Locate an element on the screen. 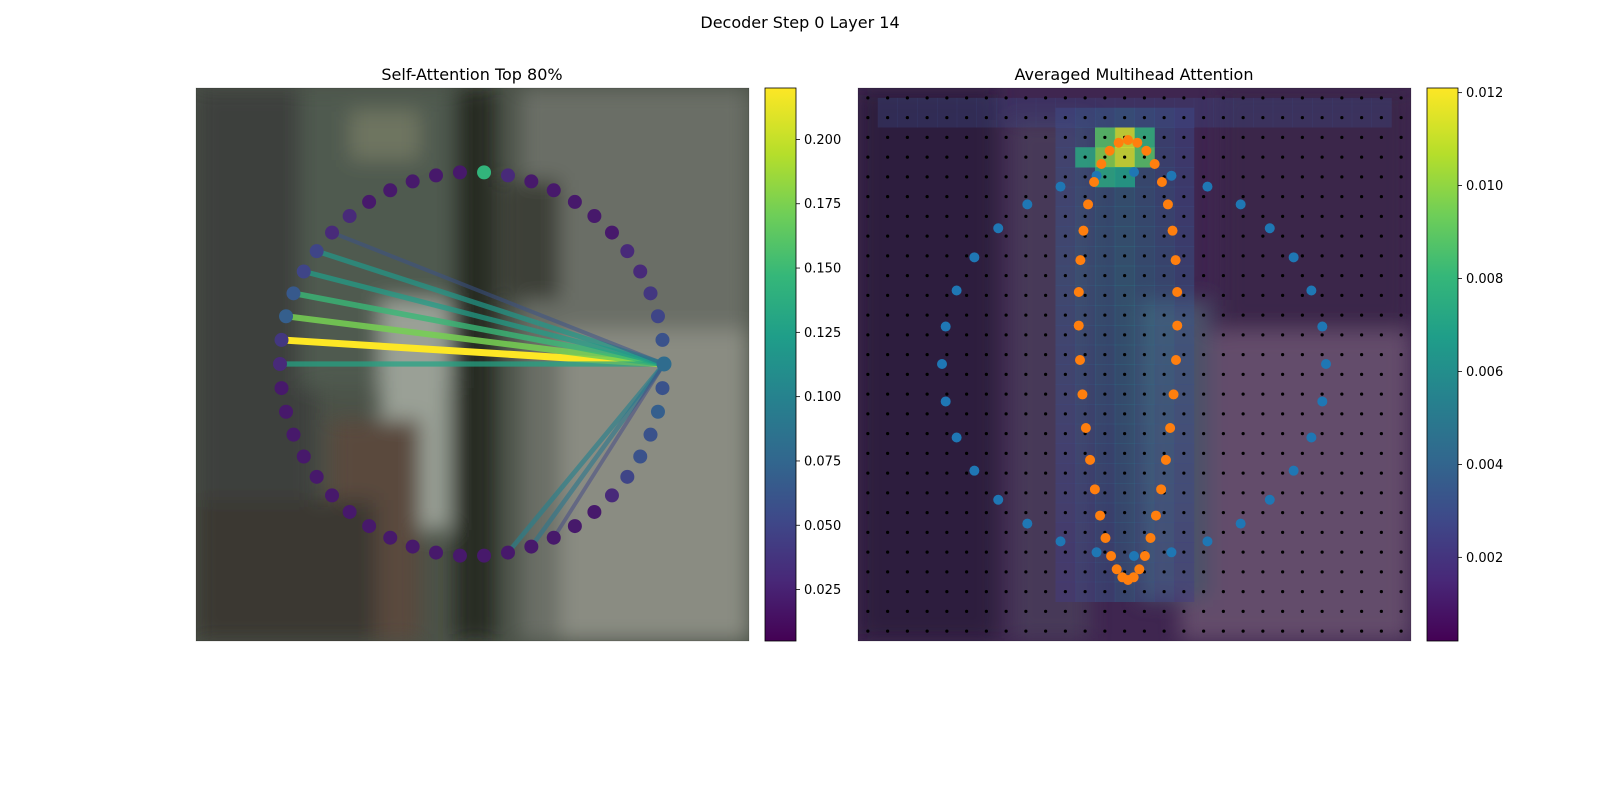 The width and height of the screenshot is (1600, 800). colorbar-tick-3: 0.008 is located at coordinates (1484, 279).